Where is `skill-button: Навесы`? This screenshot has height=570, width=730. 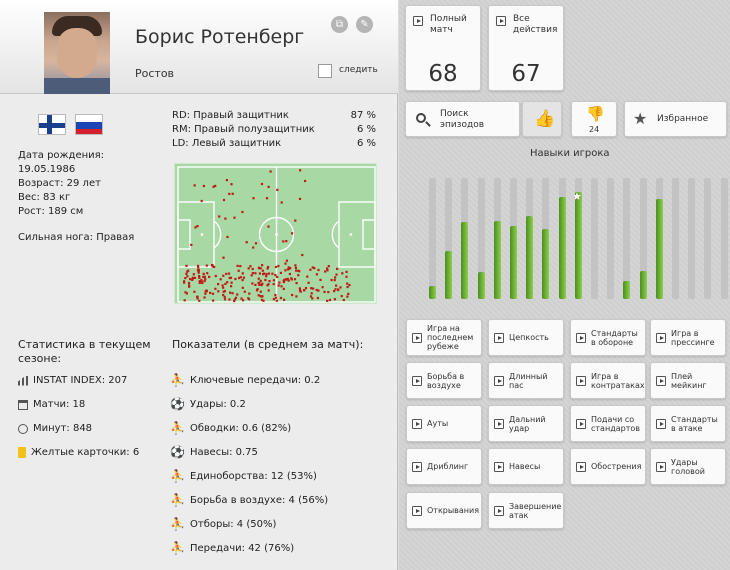 skill-button: Навесы is located at coordinates (526, 466).